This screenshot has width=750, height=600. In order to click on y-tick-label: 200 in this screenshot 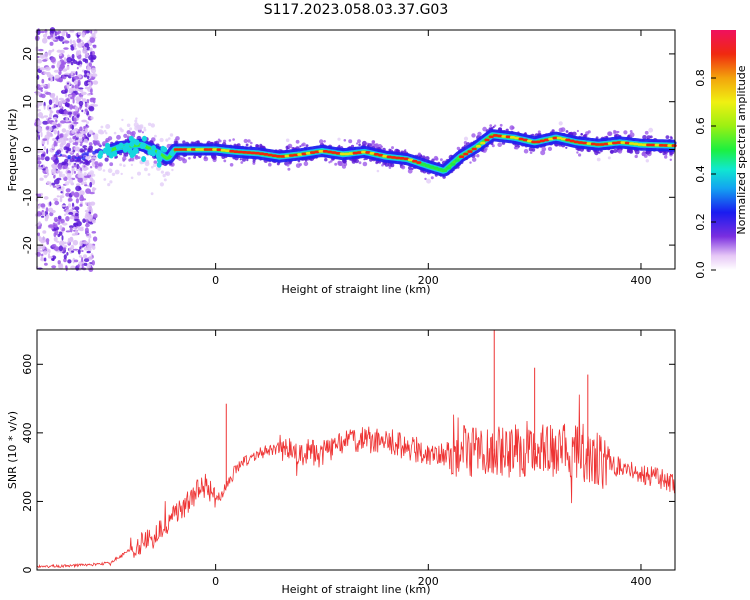, I will do `click(27, 501)`.